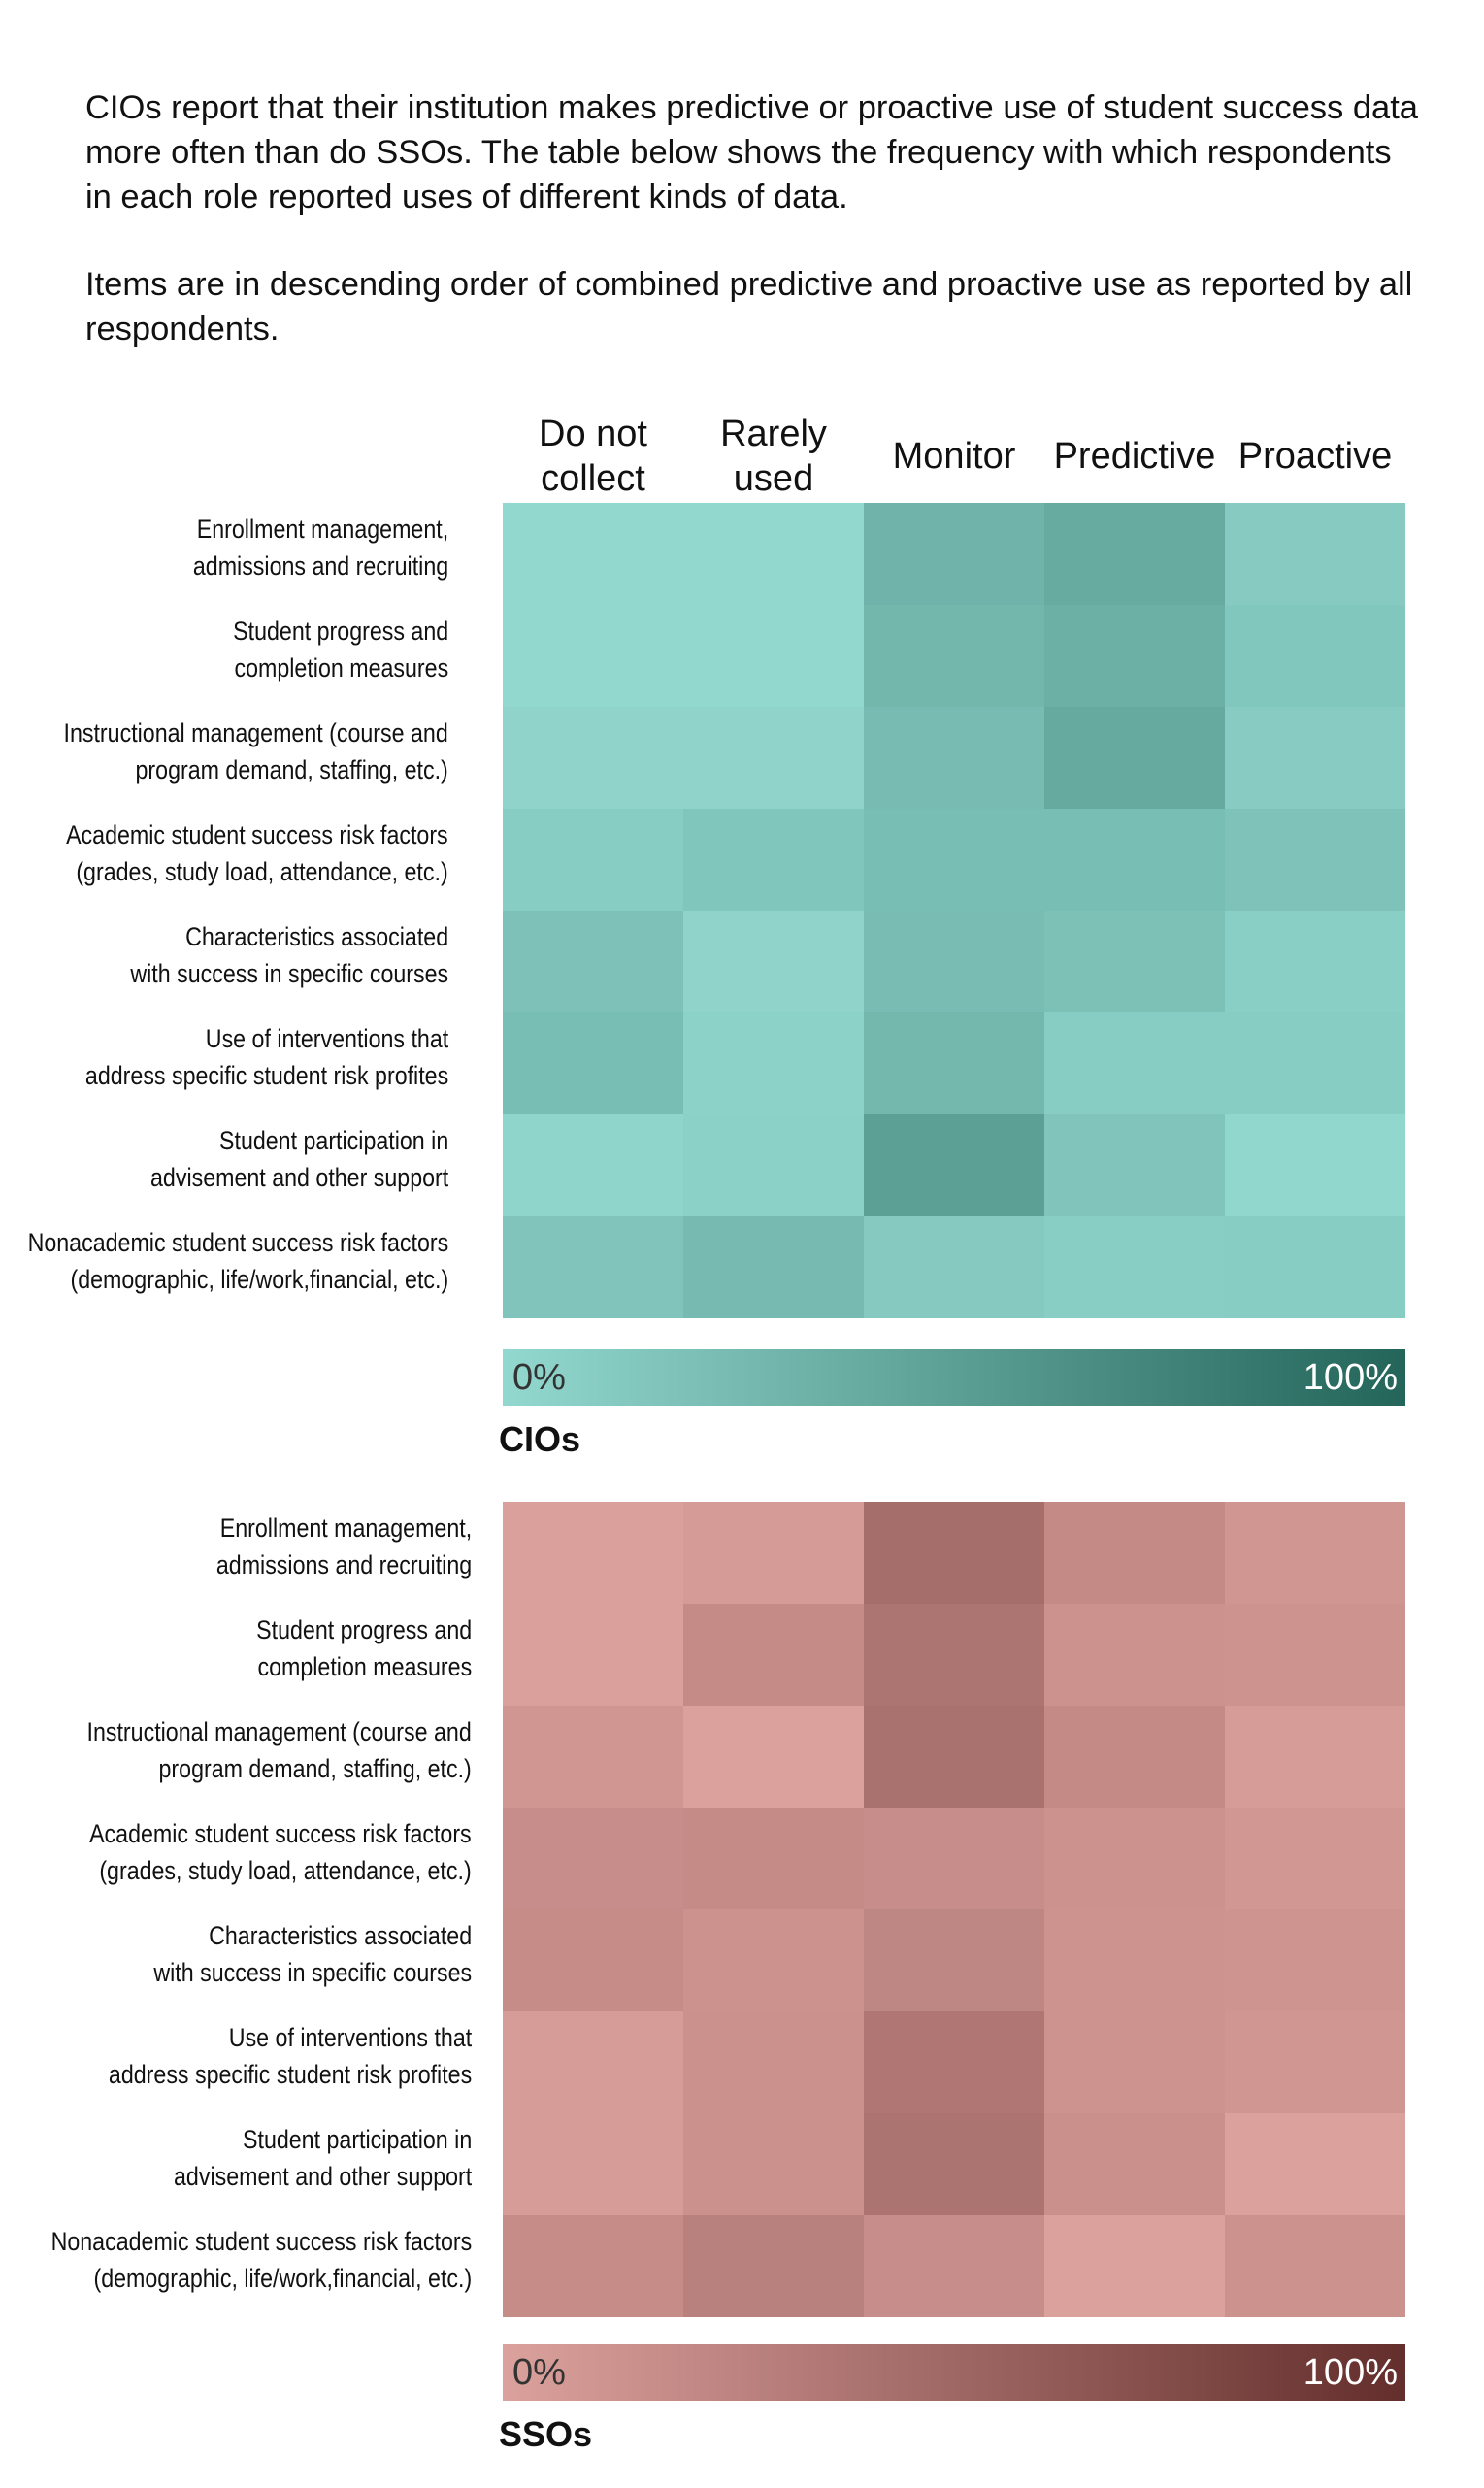 The image size is (1484, 2488). Describe the element at coordinates (350, 2037) in the screenshot. I see `row-label-line: Use of interventions that` at that location.